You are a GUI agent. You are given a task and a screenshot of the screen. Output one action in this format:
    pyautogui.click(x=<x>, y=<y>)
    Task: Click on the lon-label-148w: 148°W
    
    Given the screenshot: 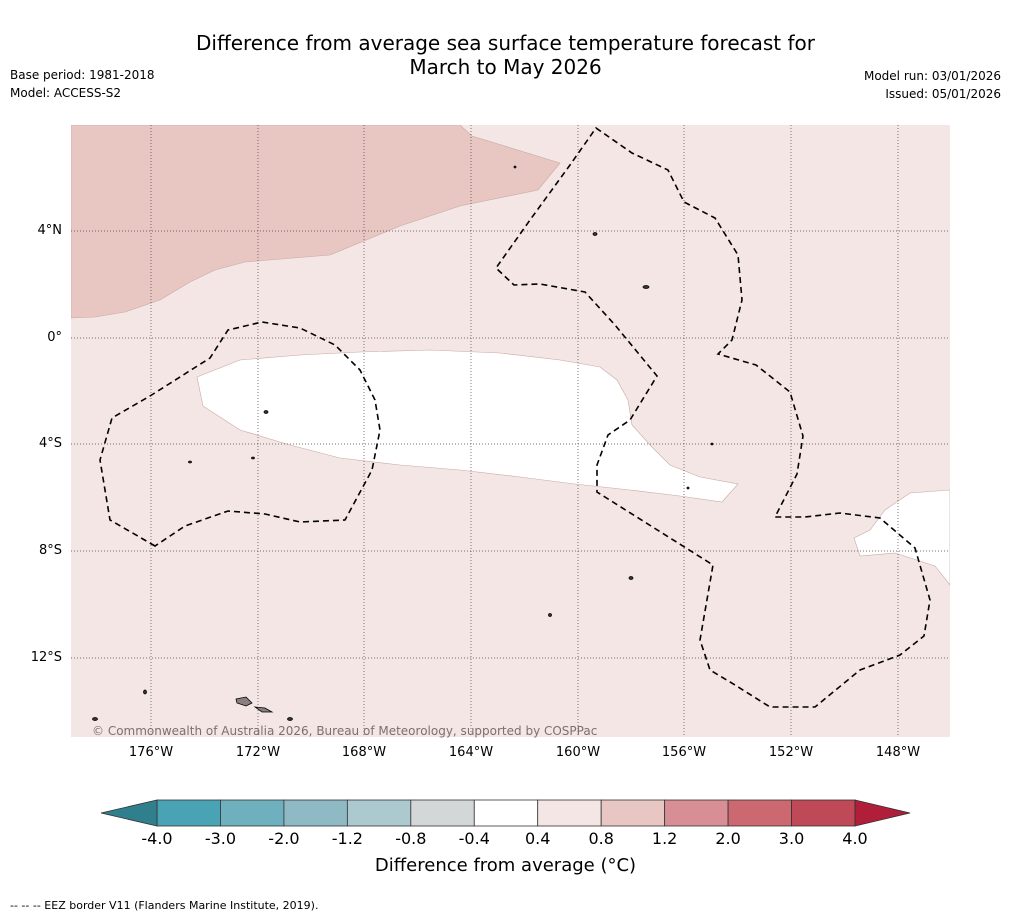 What is the action you would take?
    pyautogui.click(x=898, y=752)
    